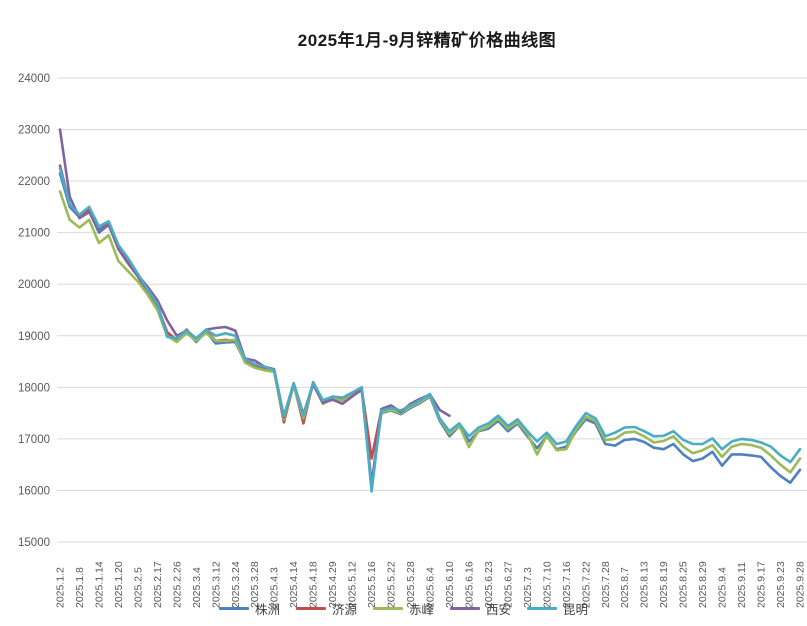 This screenshot has height=626, width=807. I want to click on x-axis-label: 2025.6.23, so click(489, 584).